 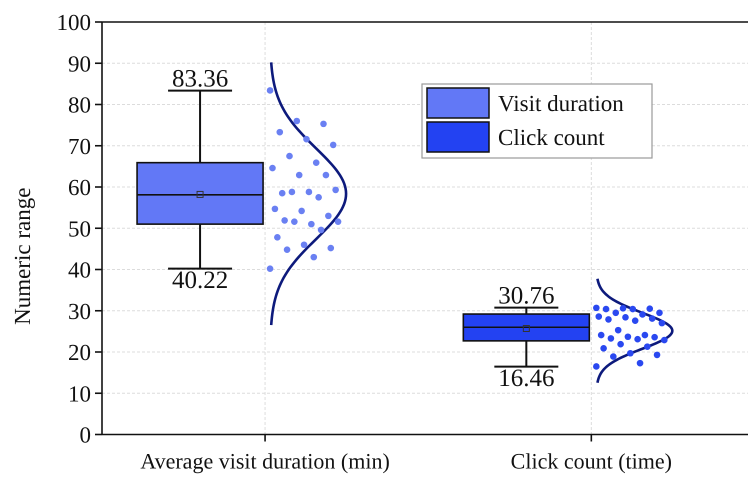 What do you see at coordinates (561, 103) in the screenshot?
I see `legend-label: Visit duration` at bounding box center [561, 103].